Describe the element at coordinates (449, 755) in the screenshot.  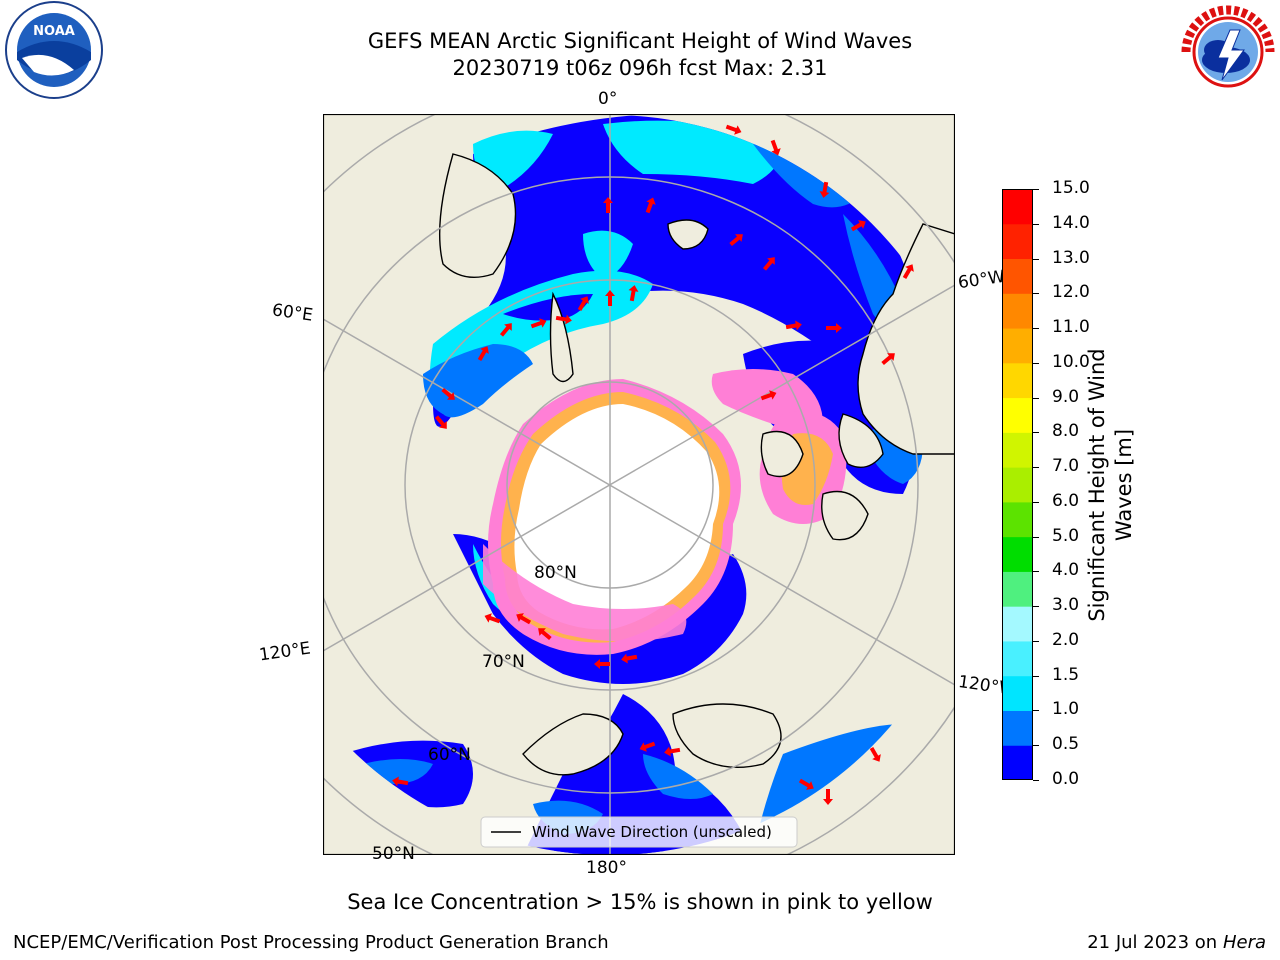
I see `lat-label-60: 60°N` at that location.